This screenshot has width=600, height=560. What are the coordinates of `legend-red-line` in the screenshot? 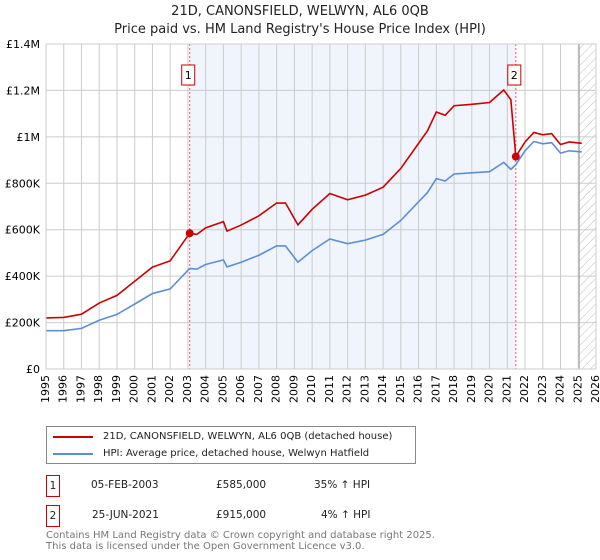 It's located at (73, 436).